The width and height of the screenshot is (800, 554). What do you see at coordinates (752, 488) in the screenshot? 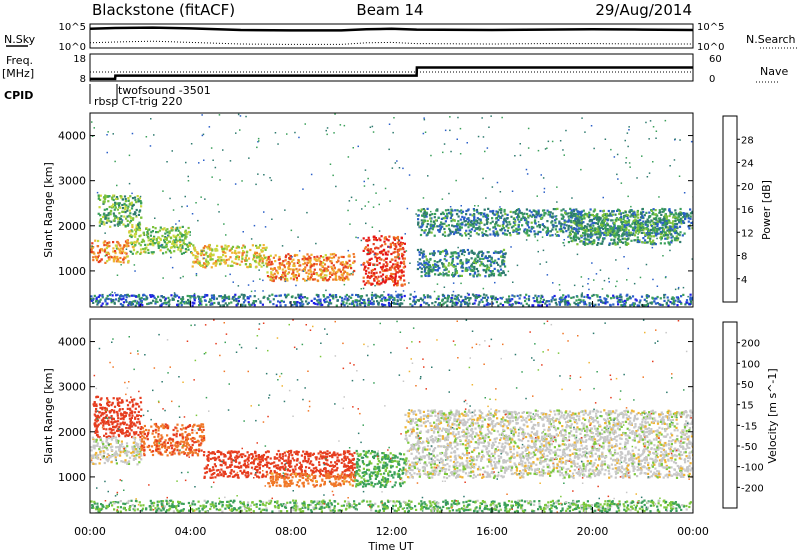
I see `velocity-colorbar-label-7: -200` at bounding box center [752, 488].